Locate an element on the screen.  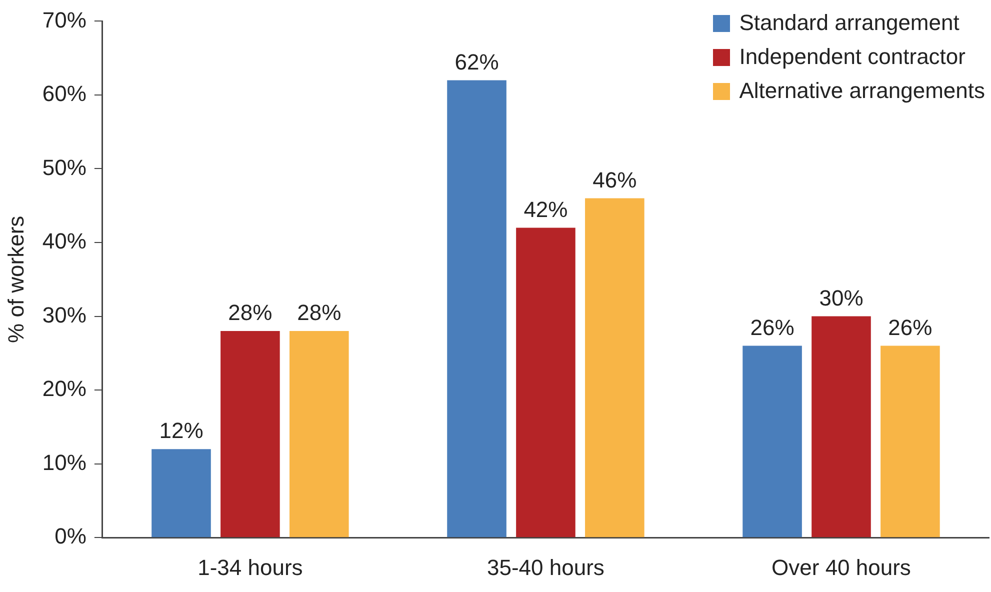
y-tick-label: 0% is located at coordinates (70, 536).